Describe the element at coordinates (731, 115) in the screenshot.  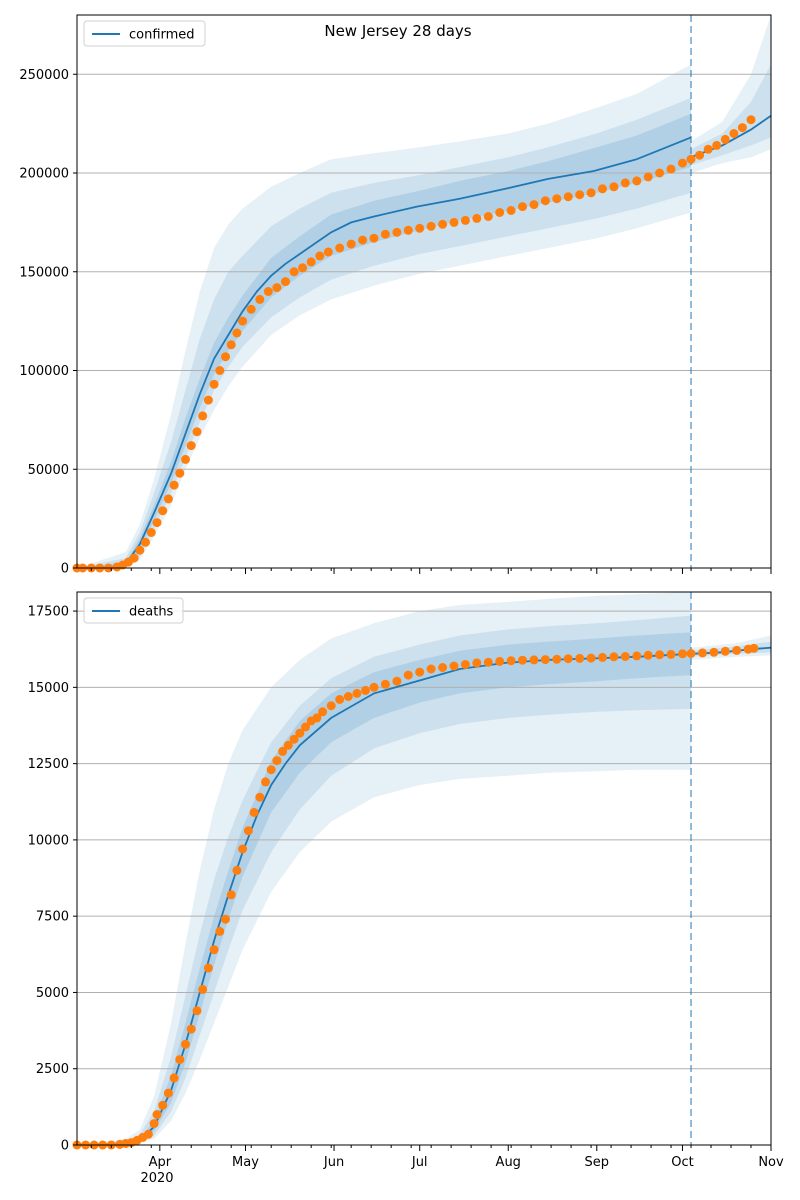
I see `confirmed-band-forecast-inner` at that location.